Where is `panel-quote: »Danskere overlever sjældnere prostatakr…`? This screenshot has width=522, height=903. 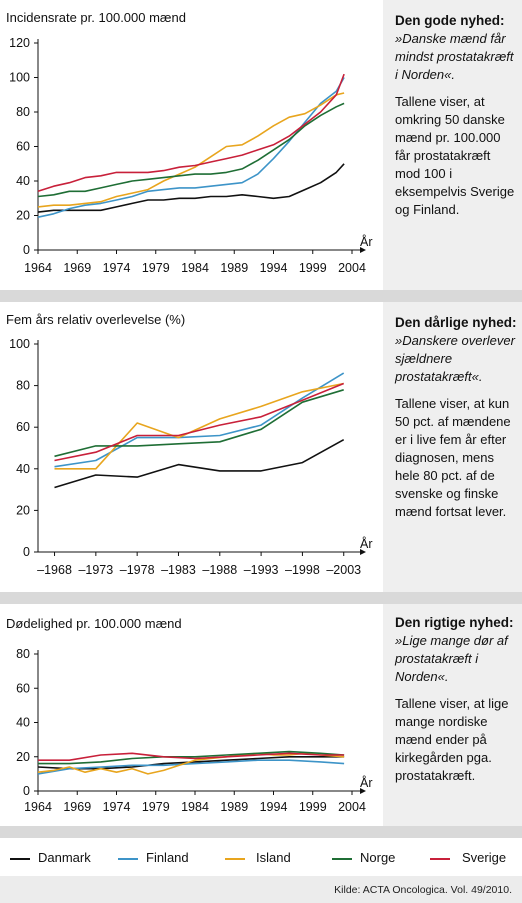 panel-quote: »Danskere overlever sjældnere prostatakr… is located at coordinates (455, 358).